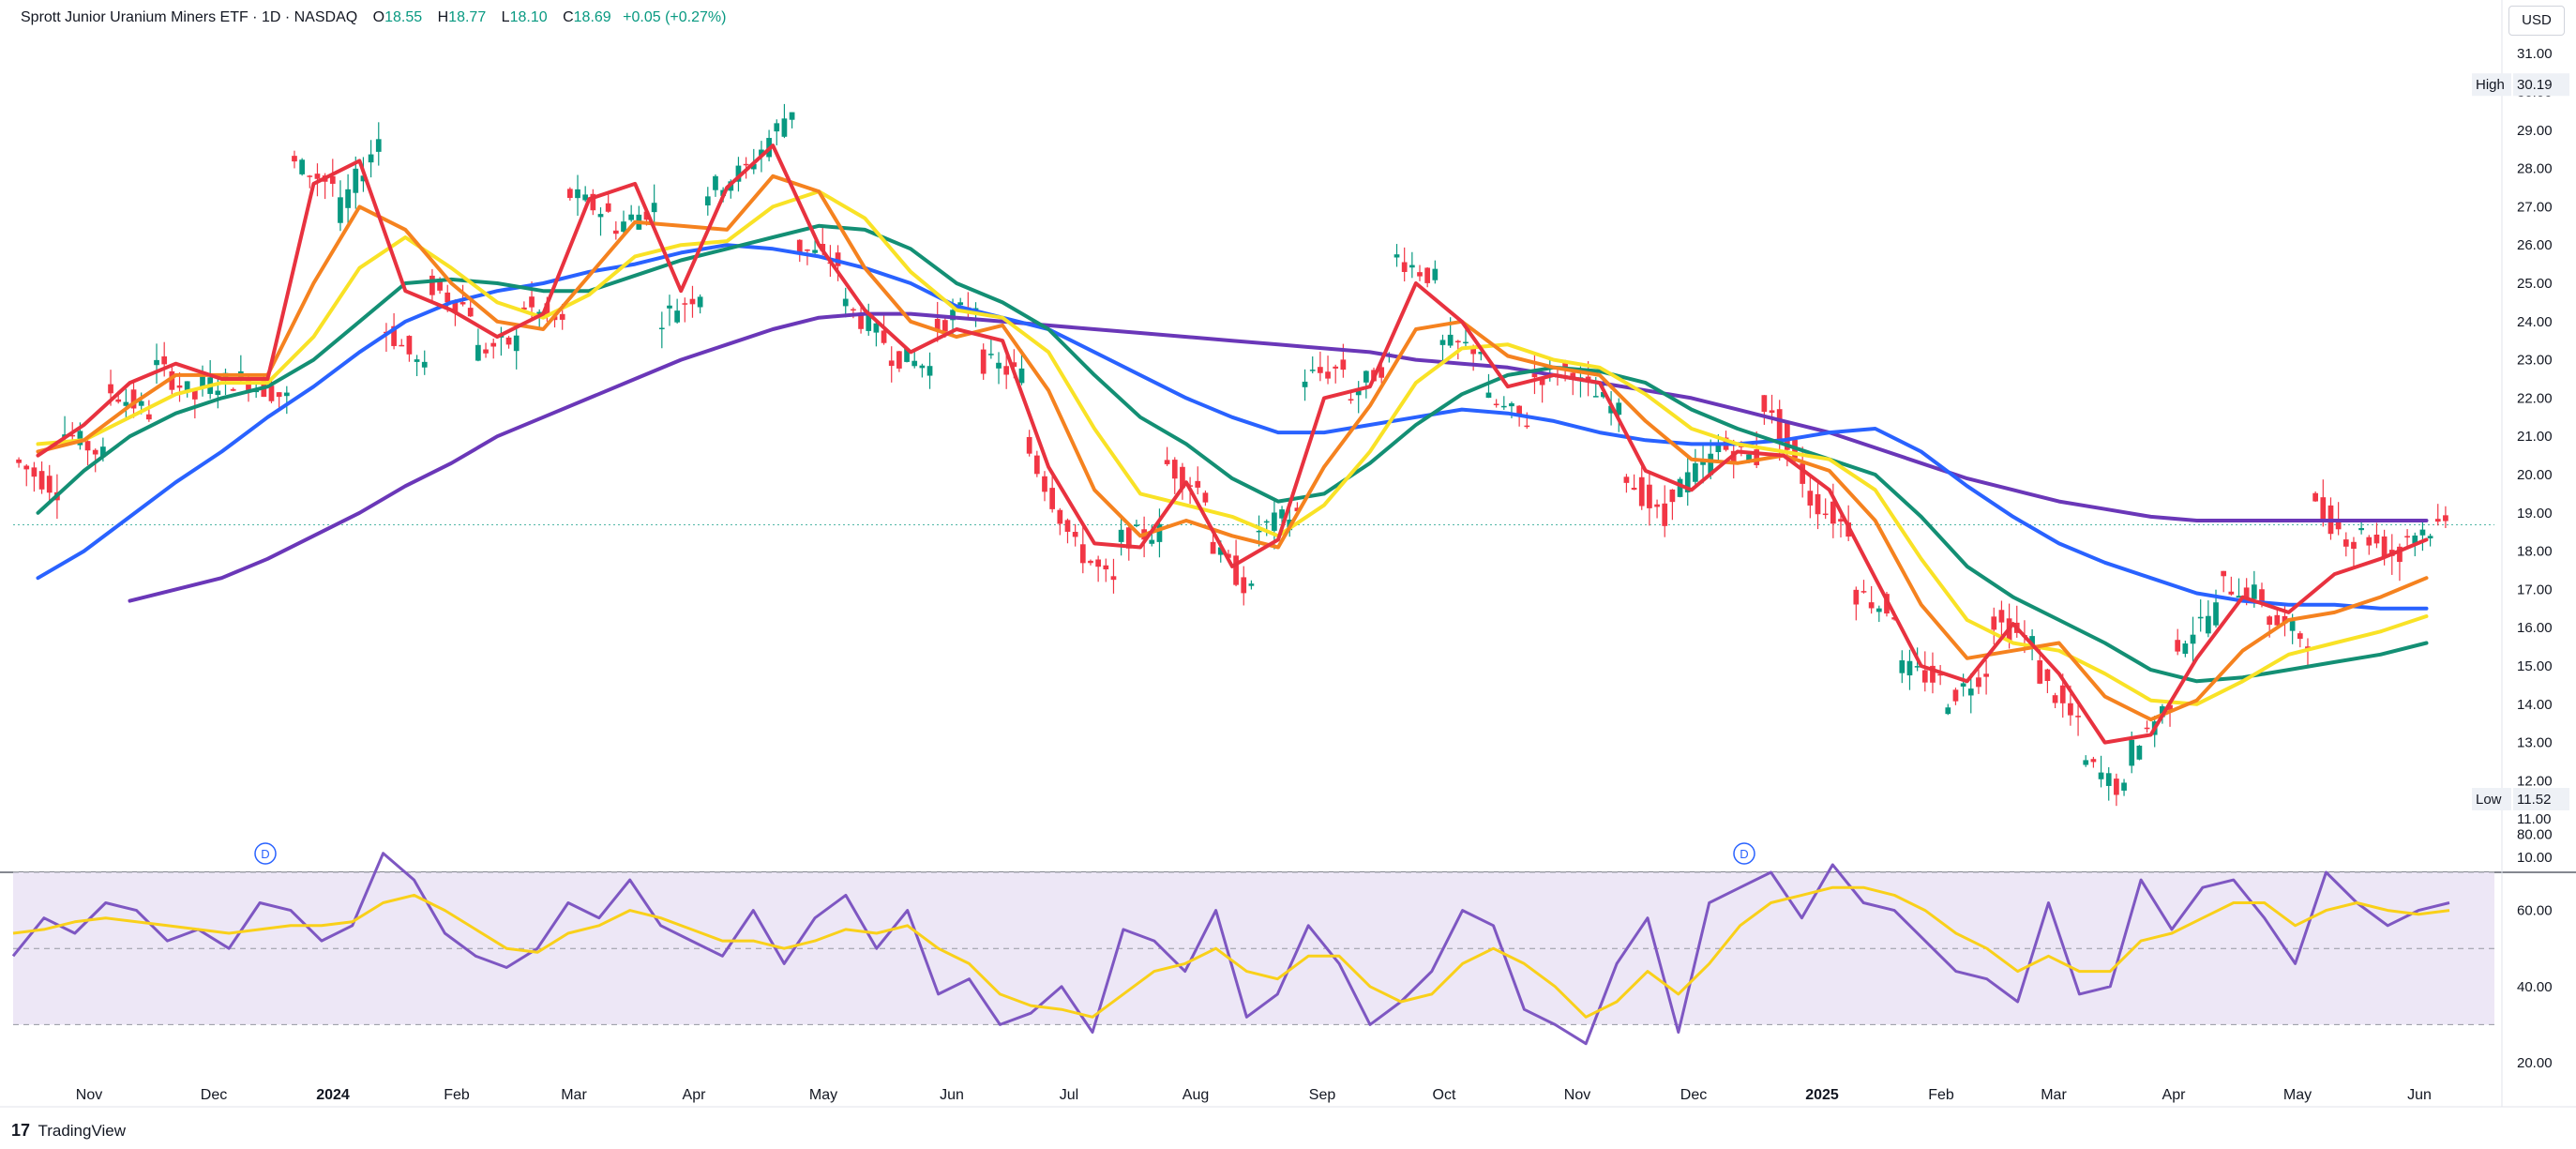 The height and width of the screenshot is (1149, 2576). What do you see at coordinates (2535, 245) in the screenshot?
I see `price-axis-tick: 26.00` at bounding box center [2535, 245].